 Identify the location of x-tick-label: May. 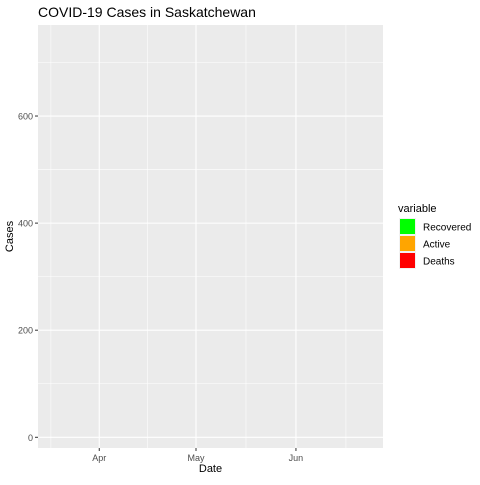
(196, 458).